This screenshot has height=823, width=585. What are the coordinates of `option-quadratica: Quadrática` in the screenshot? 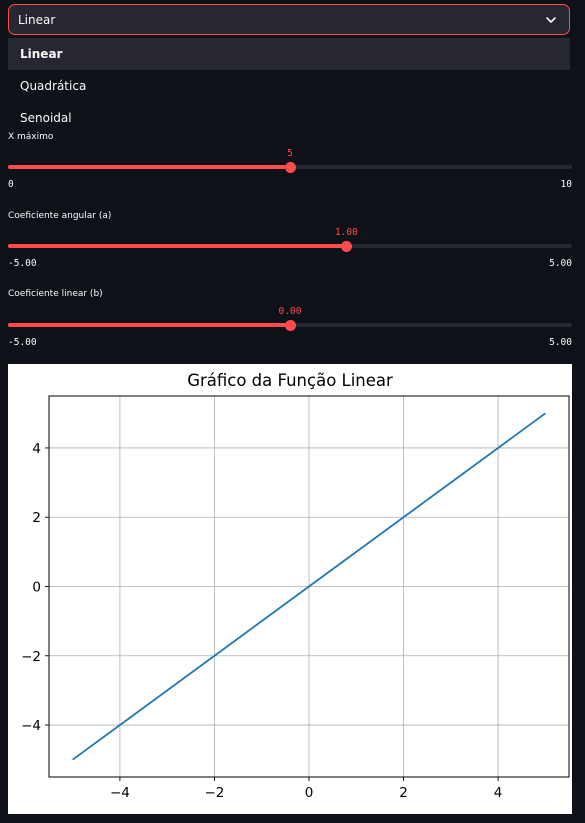 It's located at (289, 86).